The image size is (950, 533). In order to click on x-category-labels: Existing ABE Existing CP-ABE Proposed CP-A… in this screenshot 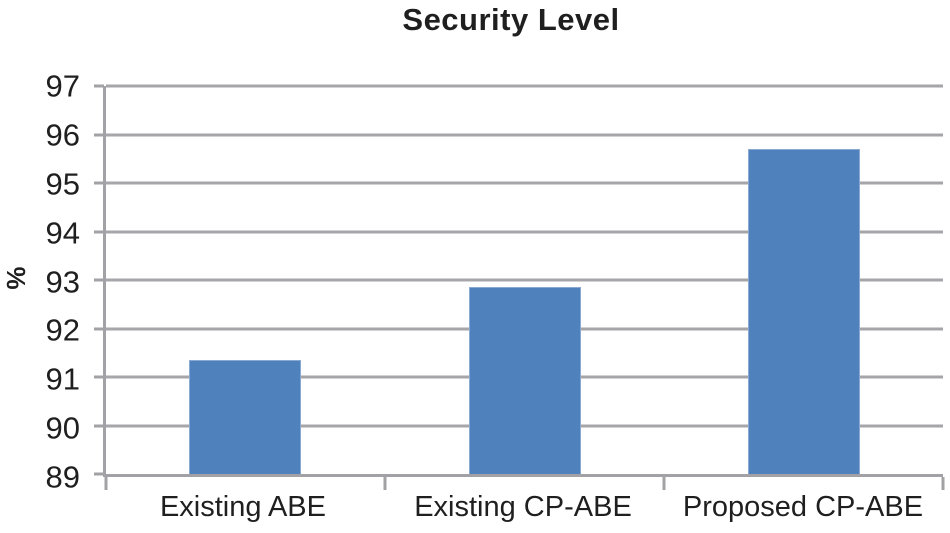, I will do `click(523, 508)`.